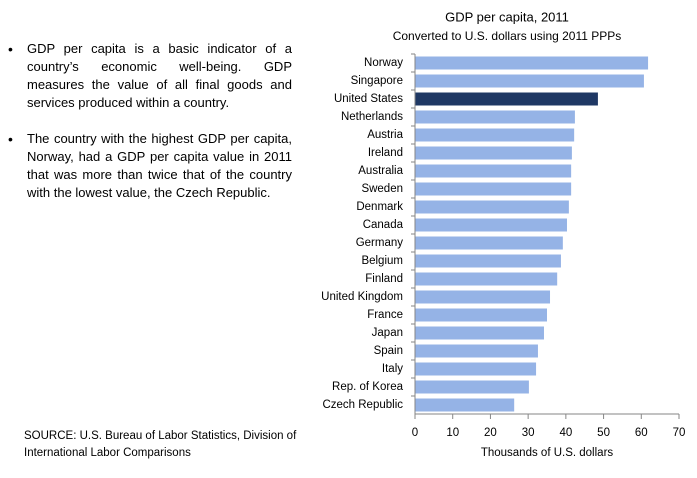  What do you see at coordinates (385, 135) in the screenshot?
I see `y-tick-label: Austria` at bounding box center [385, 135].